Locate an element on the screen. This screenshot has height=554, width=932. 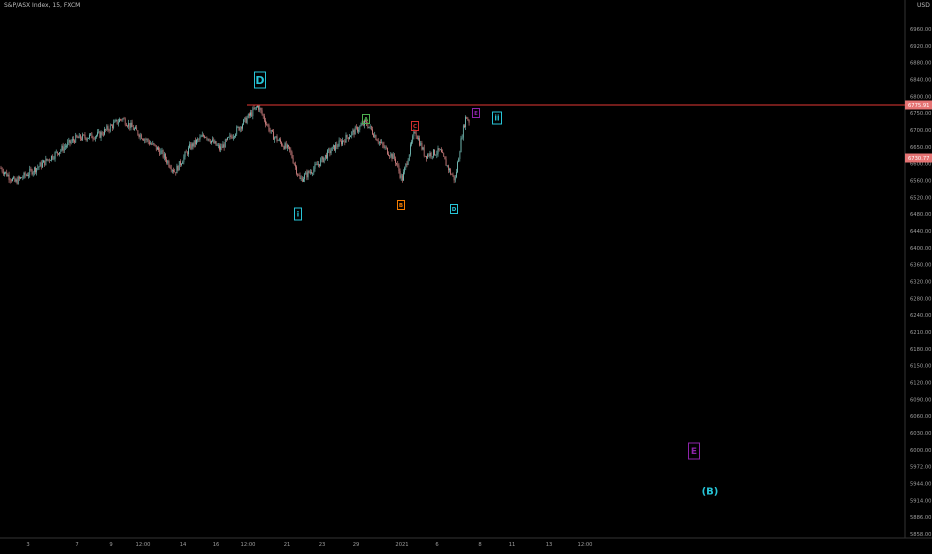
y-tick-label: 6400.00 is located at coordinates (920, 249).